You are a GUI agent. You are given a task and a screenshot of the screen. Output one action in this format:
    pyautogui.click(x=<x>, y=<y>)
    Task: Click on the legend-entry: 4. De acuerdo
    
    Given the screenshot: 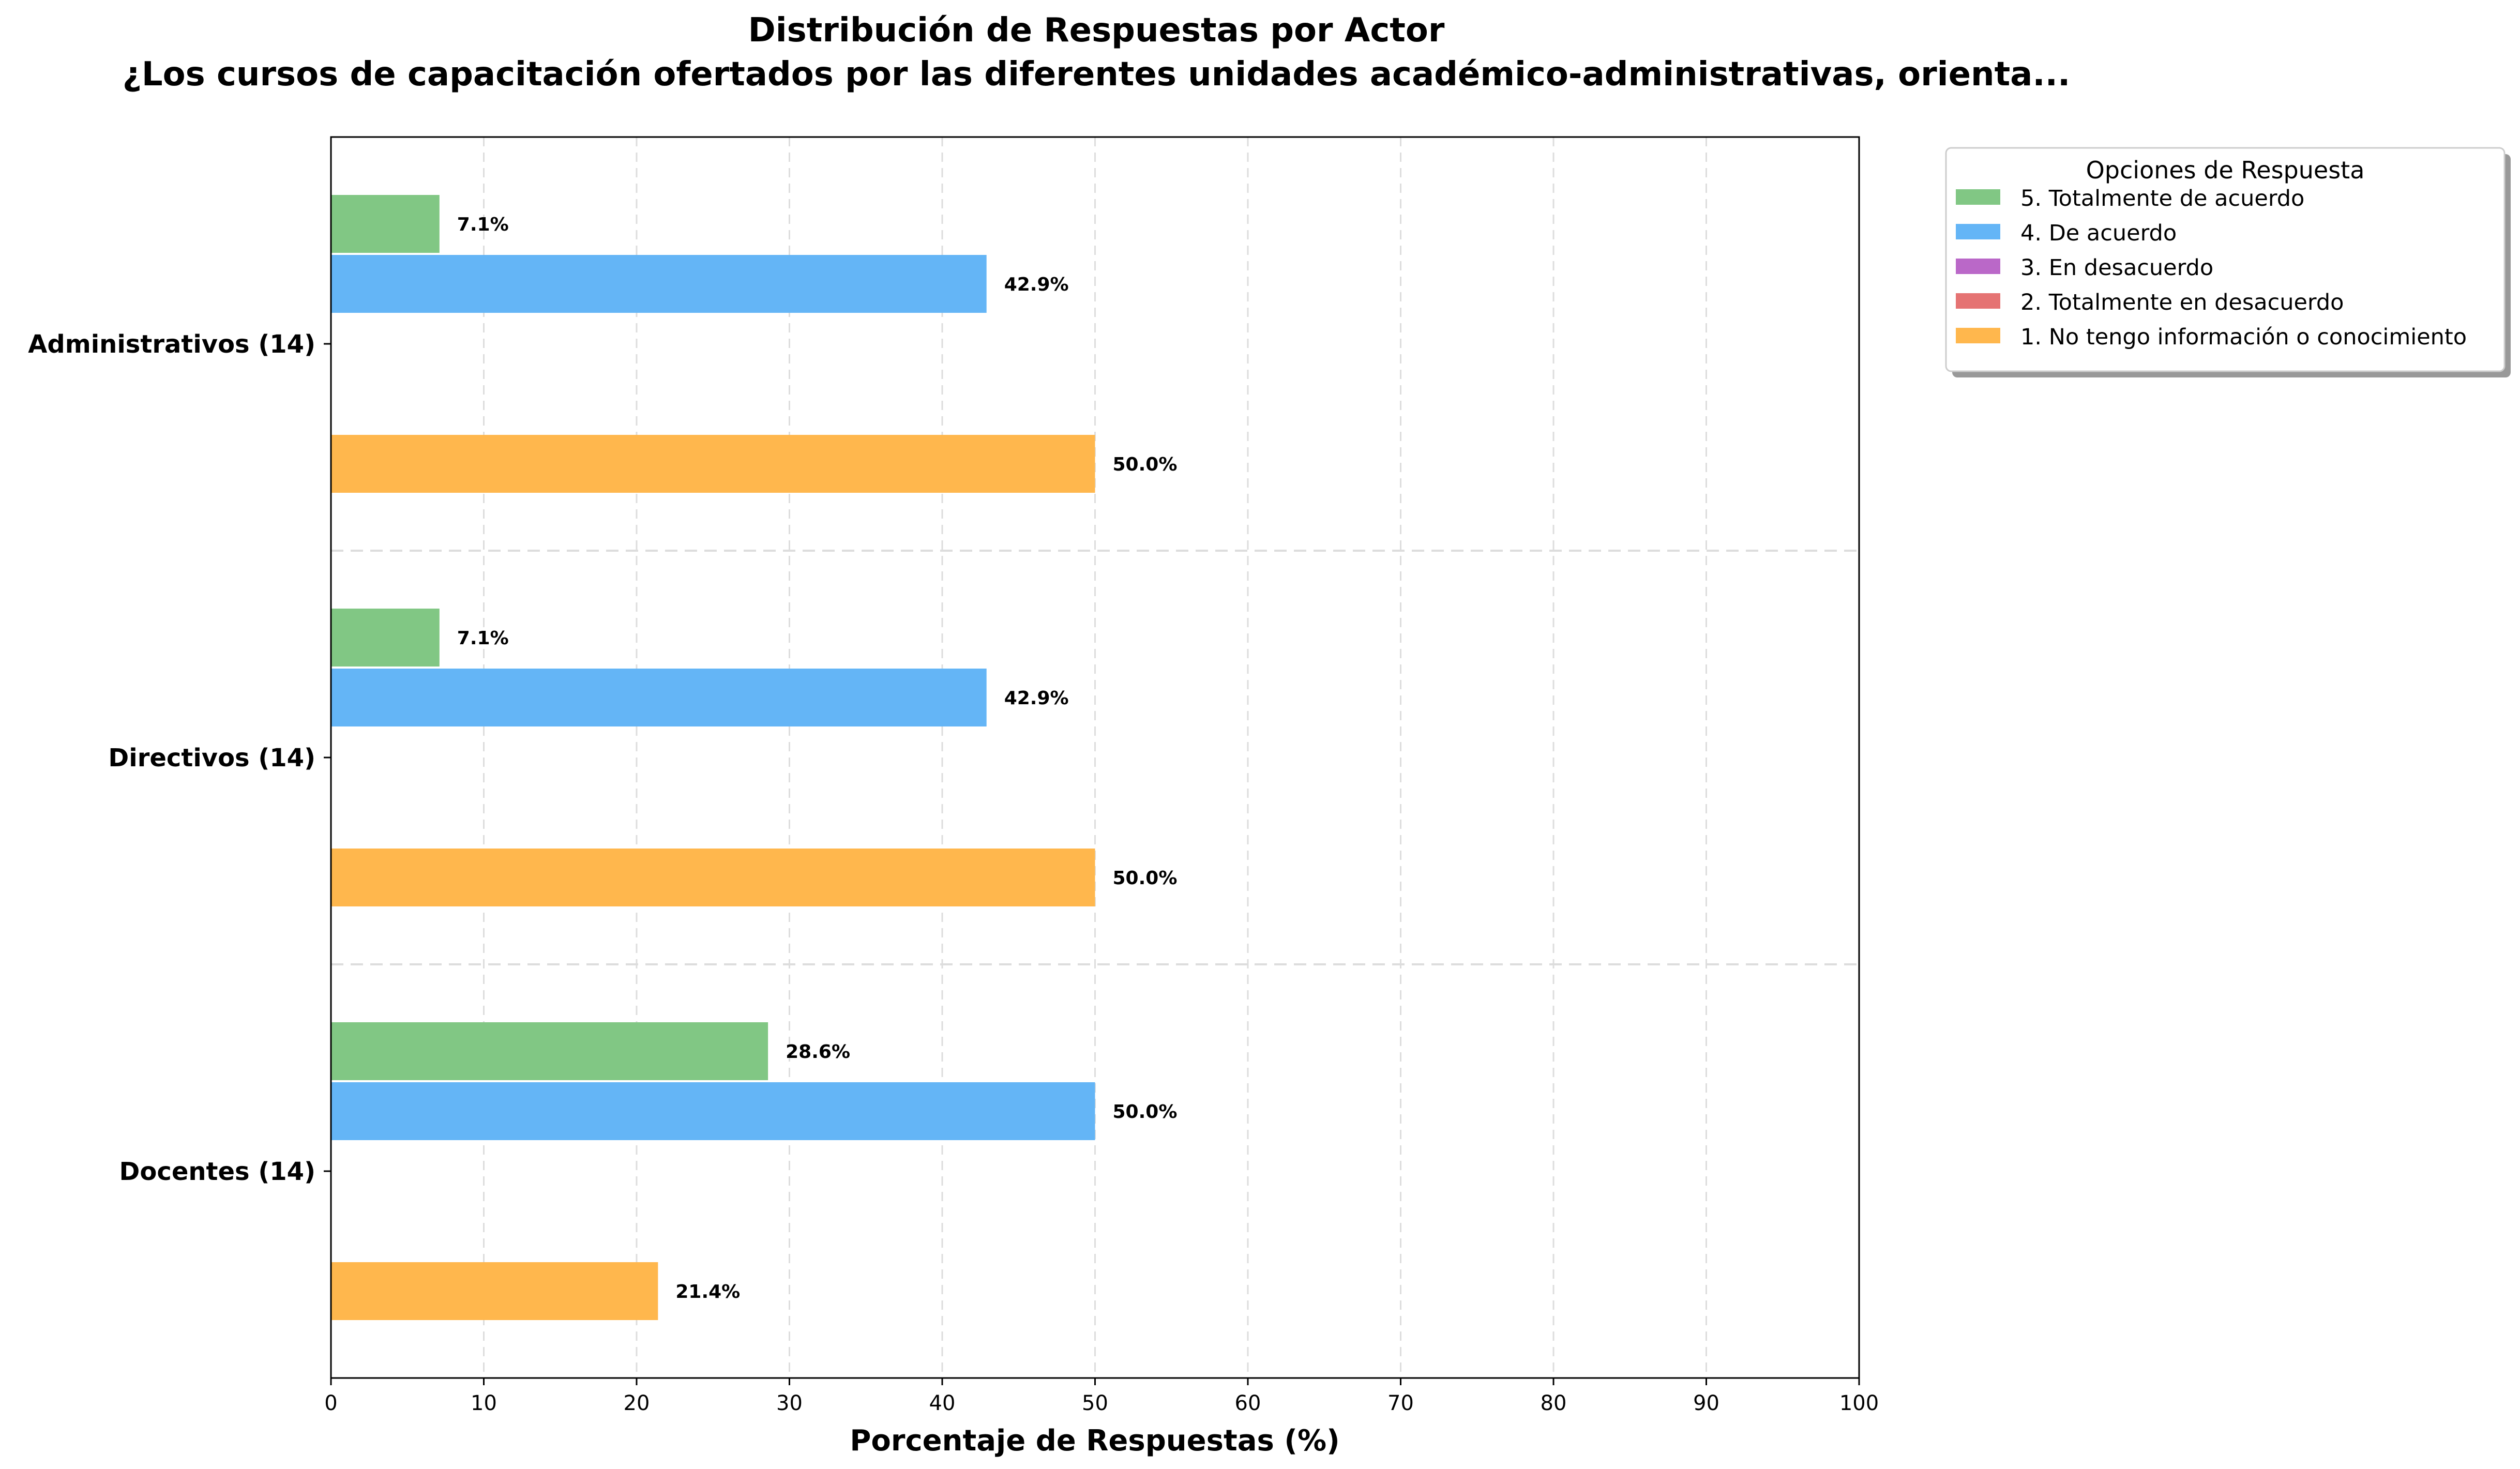 What is the action you would take?
    pyautogui.click(x=2098, y=233)
    